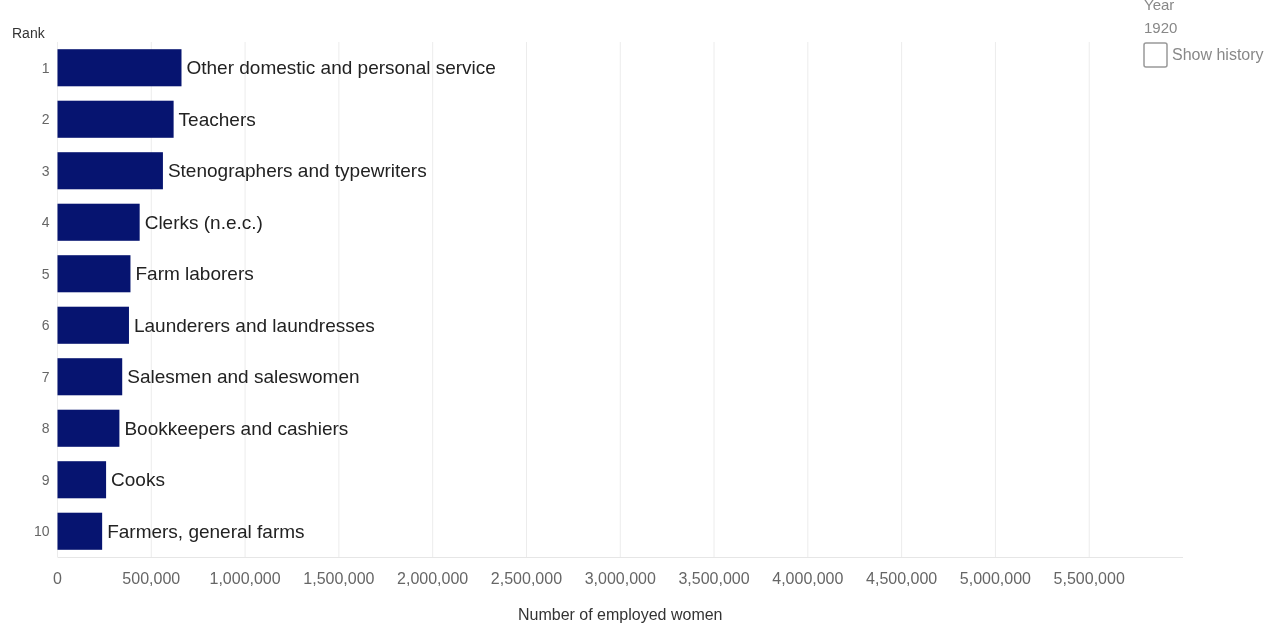  What do you see at coordinates (1089, 578) in the screenshot?
I see `x-tick-label: 5,500,000` at bounding box center [1089, 578].